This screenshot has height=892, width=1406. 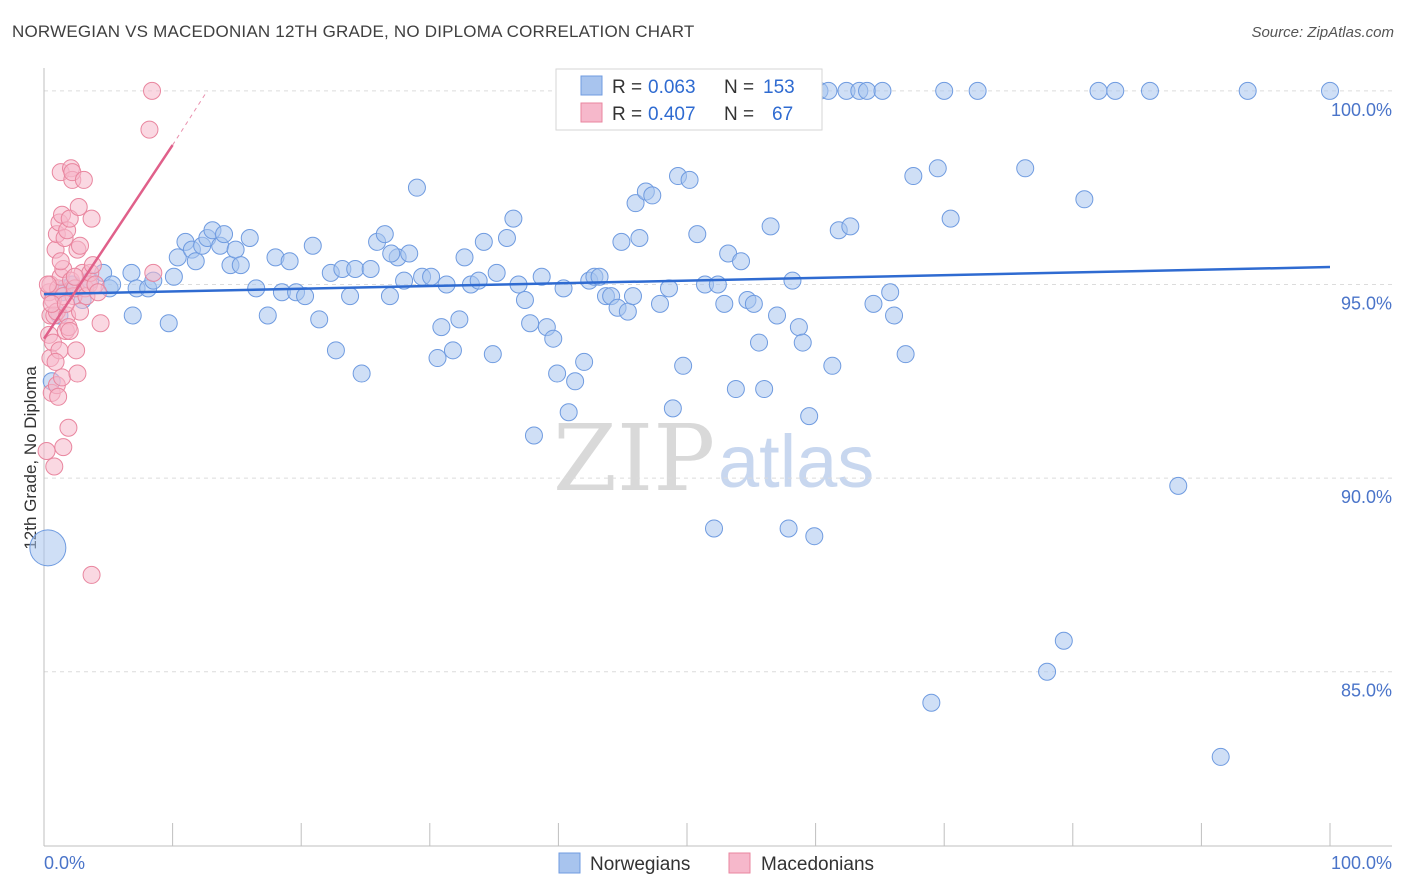 I want to click on bottom-legend-swatch-norwegians, so click(x=569, y=863).